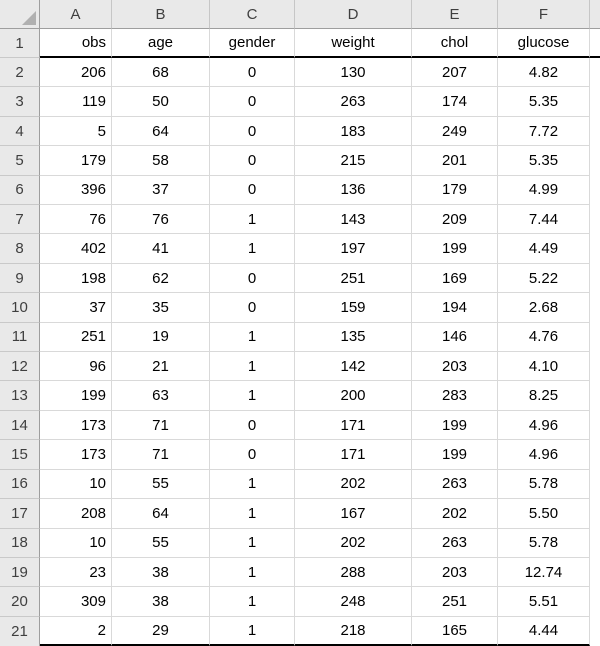  What do you see at coordinates (76, 631) in the screenshot?
I see `cell-A21: 2` at bounding box center [76, 631].